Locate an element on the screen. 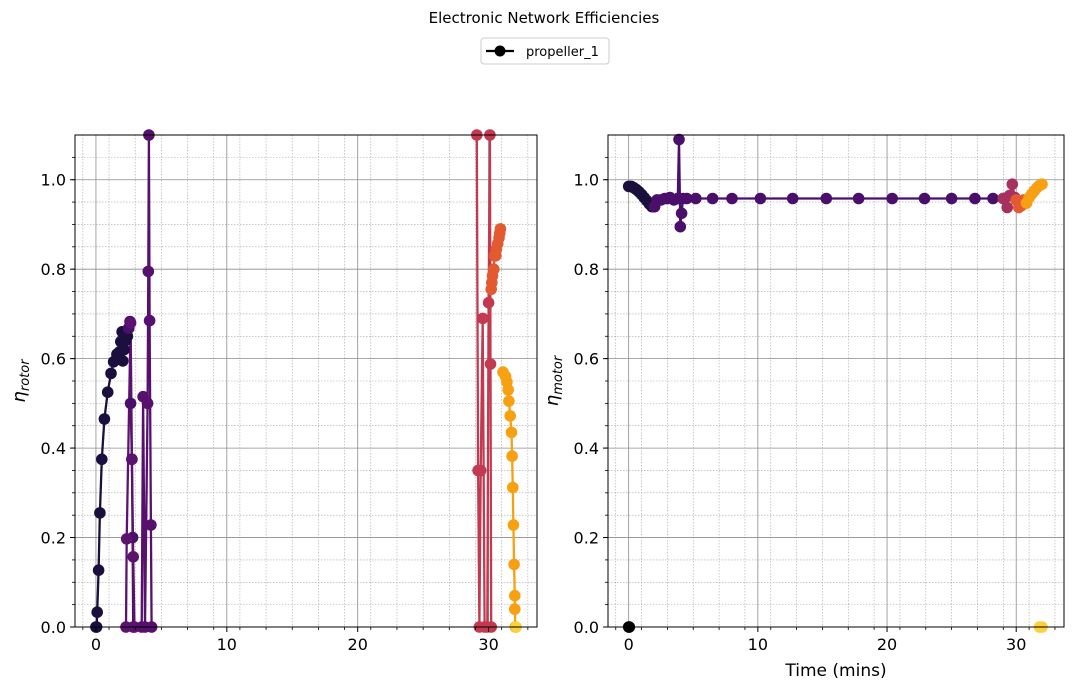  legend: propeller_1 is located at coordinates (545, 51).